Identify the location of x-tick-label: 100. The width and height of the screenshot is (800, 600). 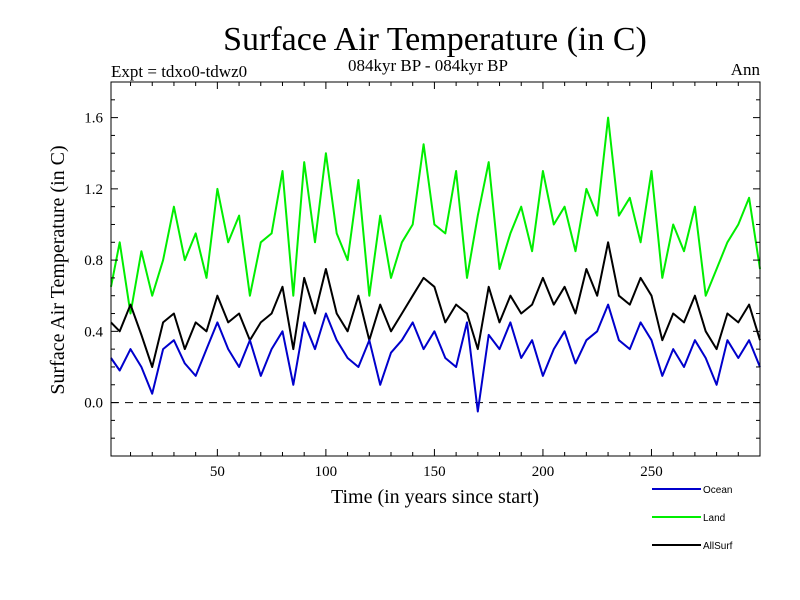
(326, 472).